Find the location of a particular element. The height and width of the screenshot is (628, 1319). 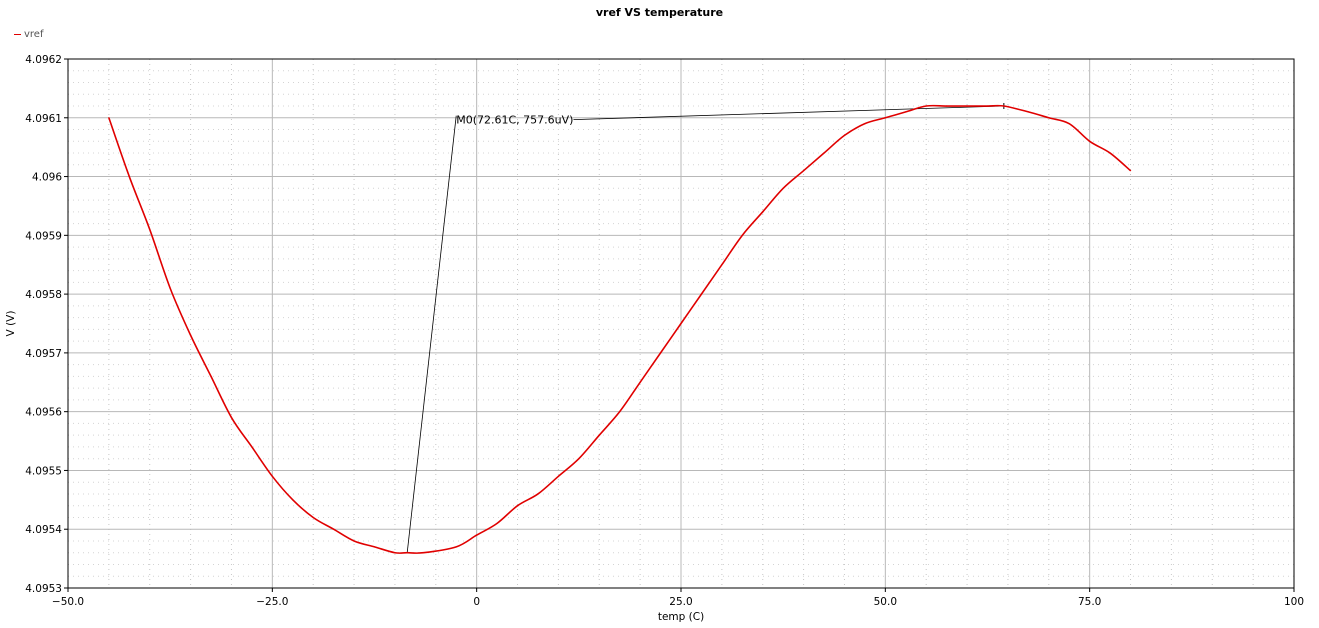

x-tick-label: 0 is located at coordinates (476, 602).